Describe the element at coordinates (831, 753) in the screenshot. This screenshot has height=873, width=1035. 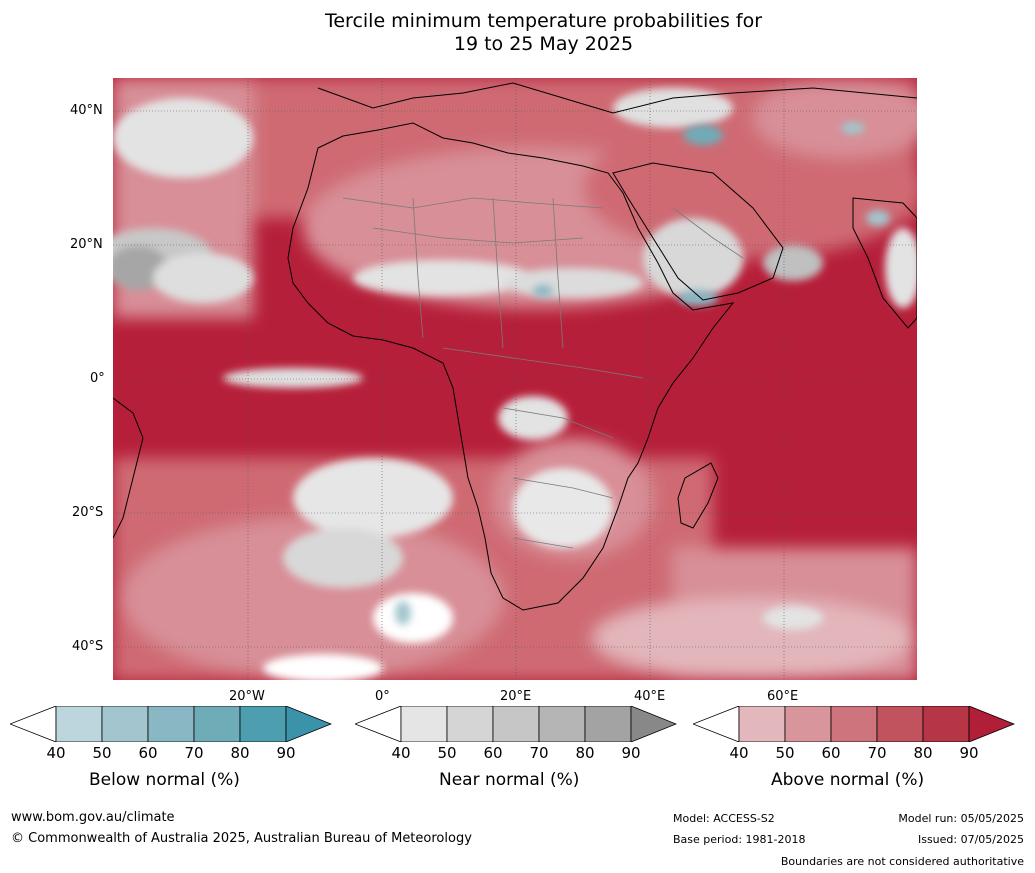
I see `above-tick: 60` at that location.